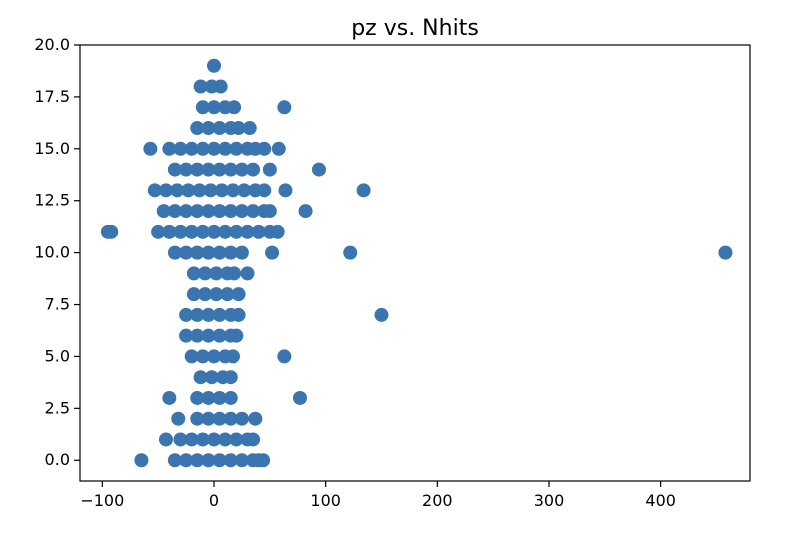 The image size is (794, 536). I want to click on x-tick-label: −100, so click(102, 500).